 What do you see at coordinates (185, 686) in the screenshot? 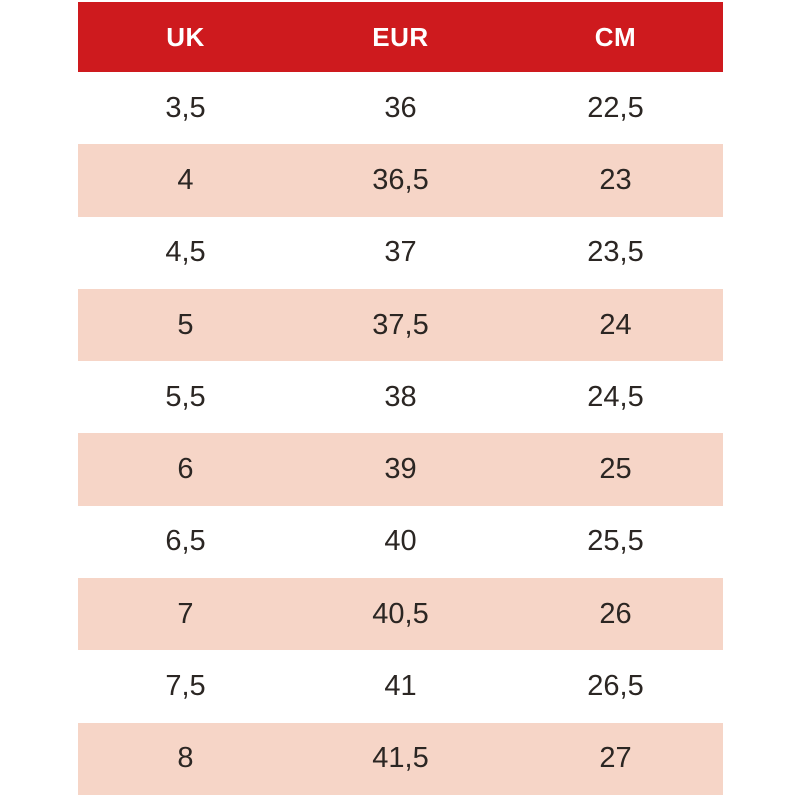
I see `size-value-cell: 7,5` at bounding box center [185, 686].